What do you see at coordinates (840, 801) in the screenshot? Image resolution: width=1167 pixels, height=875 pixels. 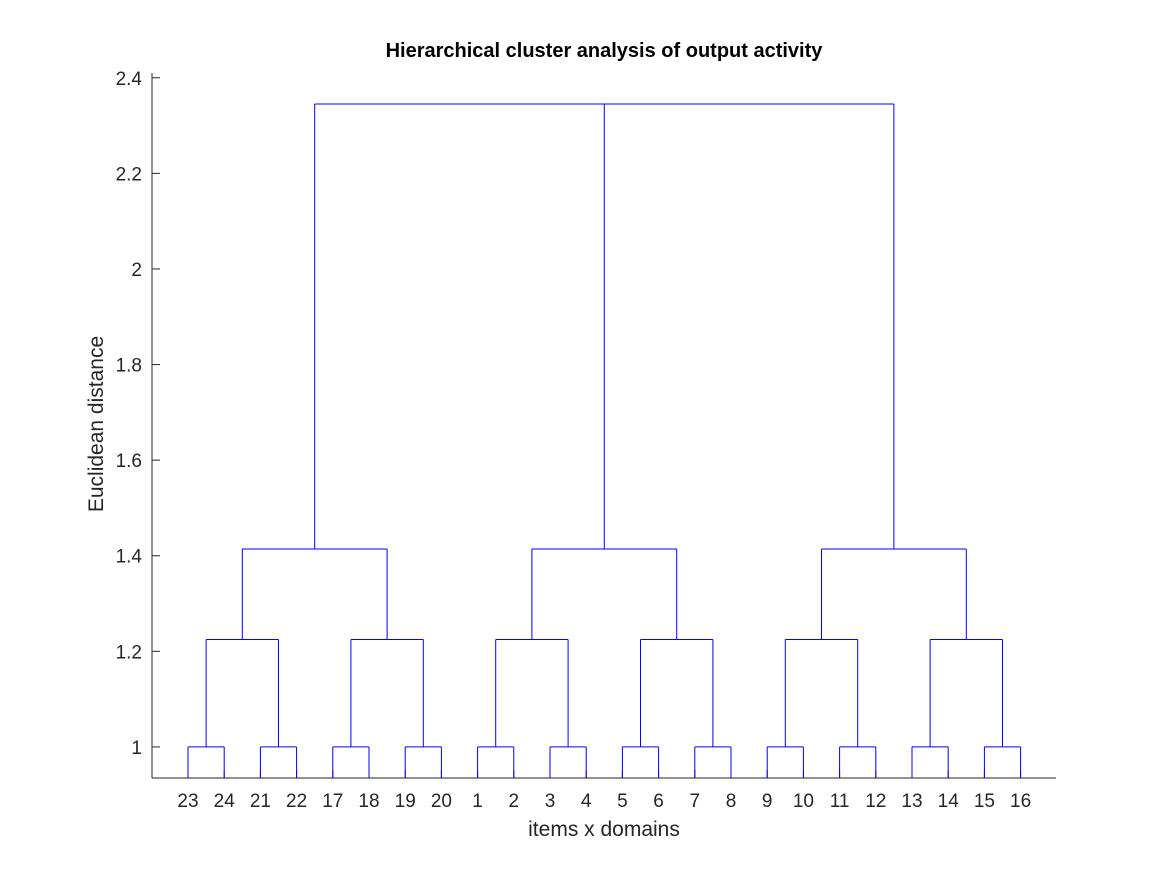 I see `x-tick-label: 11` at bounding box center [840, 801].